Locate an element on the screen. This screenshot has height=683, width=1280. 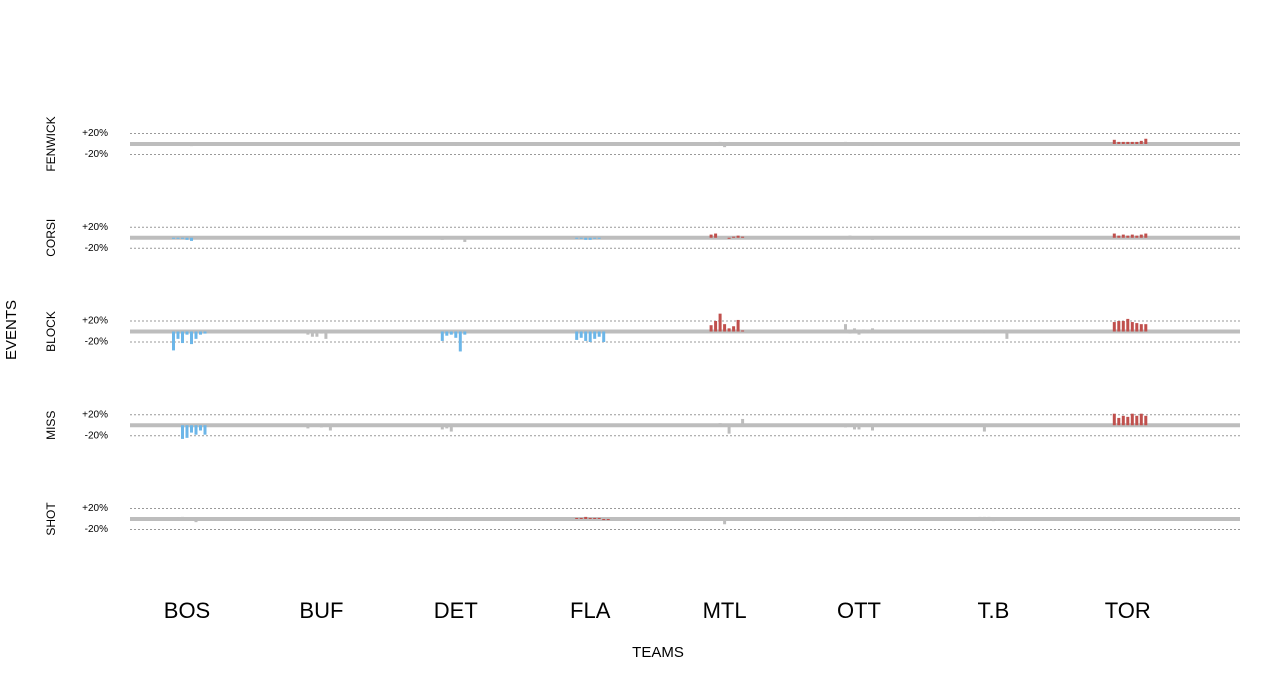
panel-label: FENWICK is located at coordinates (51, 143).